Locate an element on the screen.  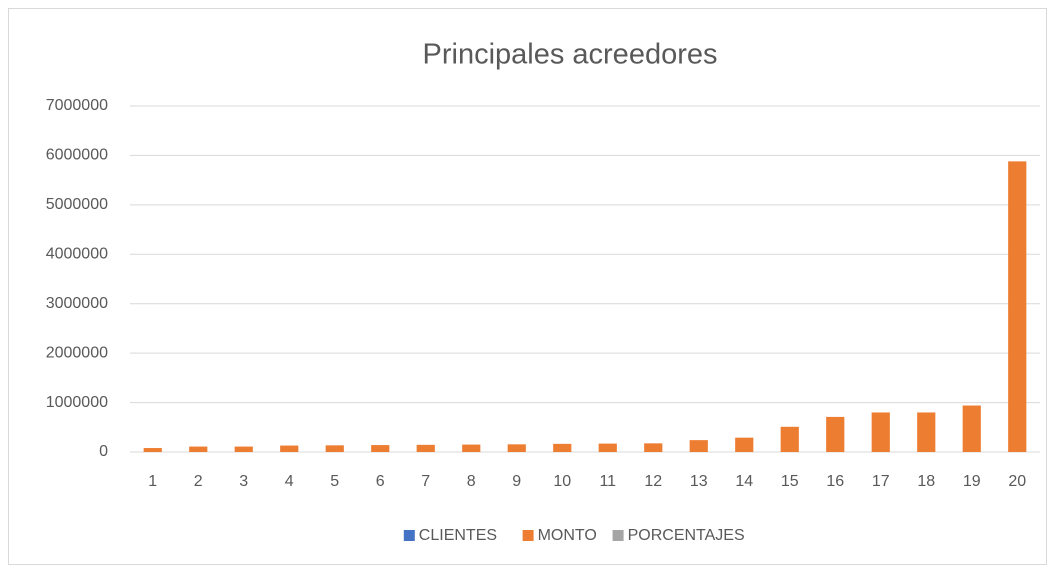
y-tick-label: 7000000 is located at coordinates (77, 105).